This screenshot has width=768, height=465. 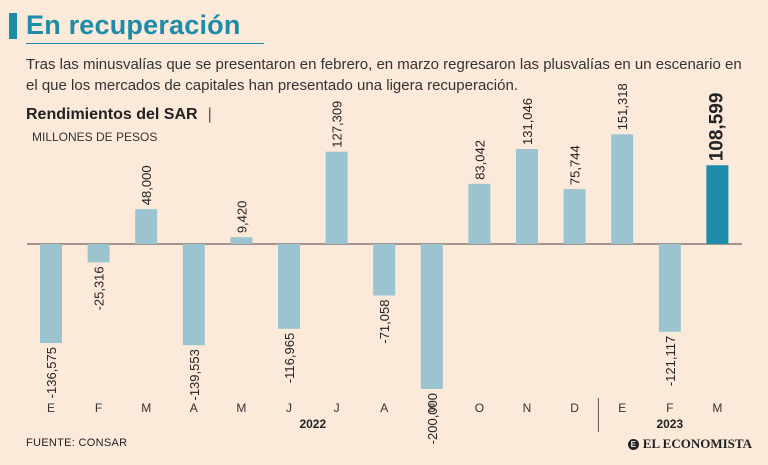 I want to click on logo-text: EL ECONOMISTA, so click(x=697, y=443).